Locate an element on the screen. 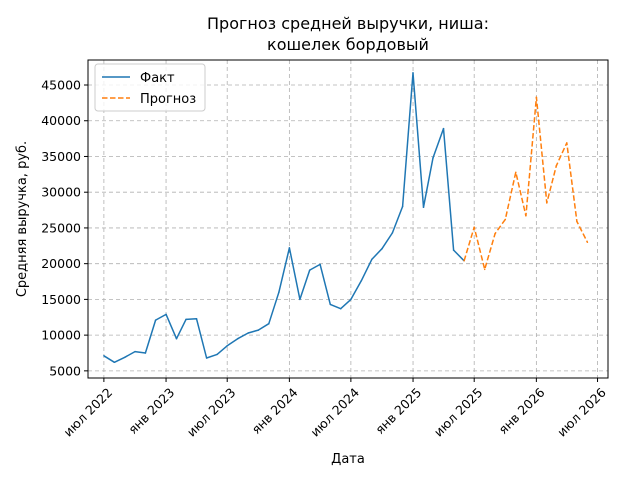 This screenshot has width=640, height=480. y-tick-label: 10000 is located at coordinates (61, 335).